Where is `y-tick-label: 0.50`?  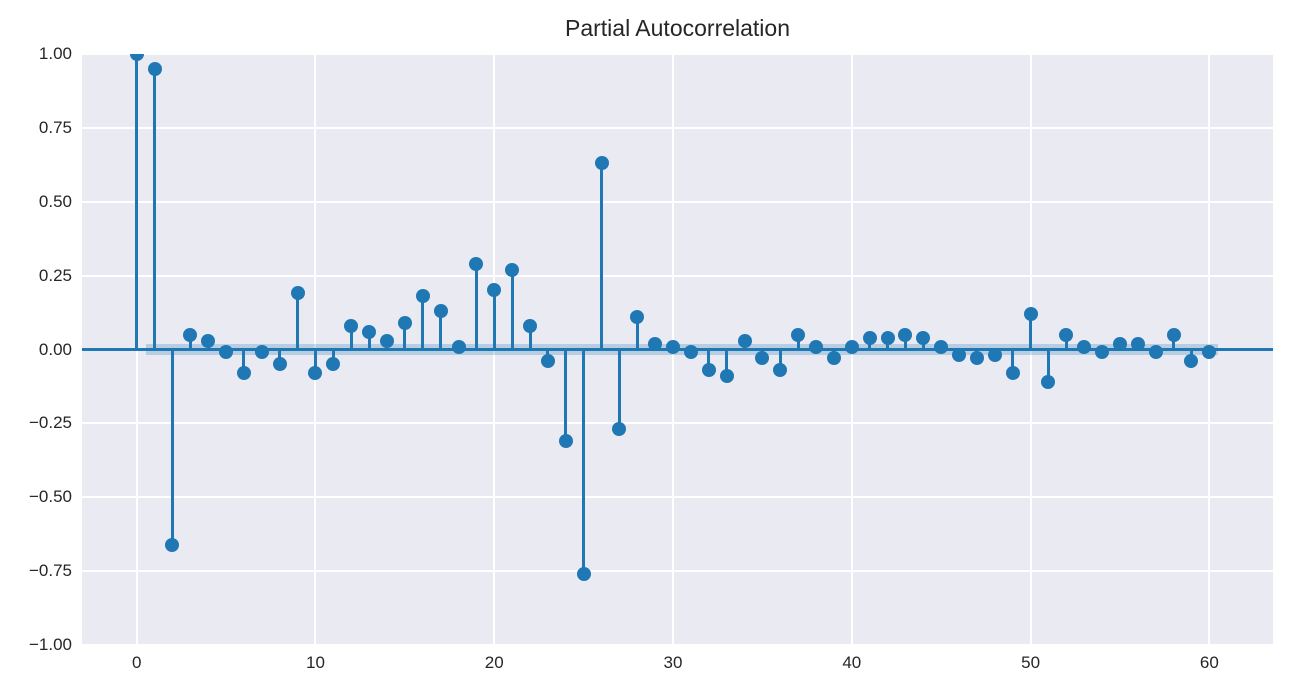 y-tick-label: 0.50 is located at coordinates (55, 201).